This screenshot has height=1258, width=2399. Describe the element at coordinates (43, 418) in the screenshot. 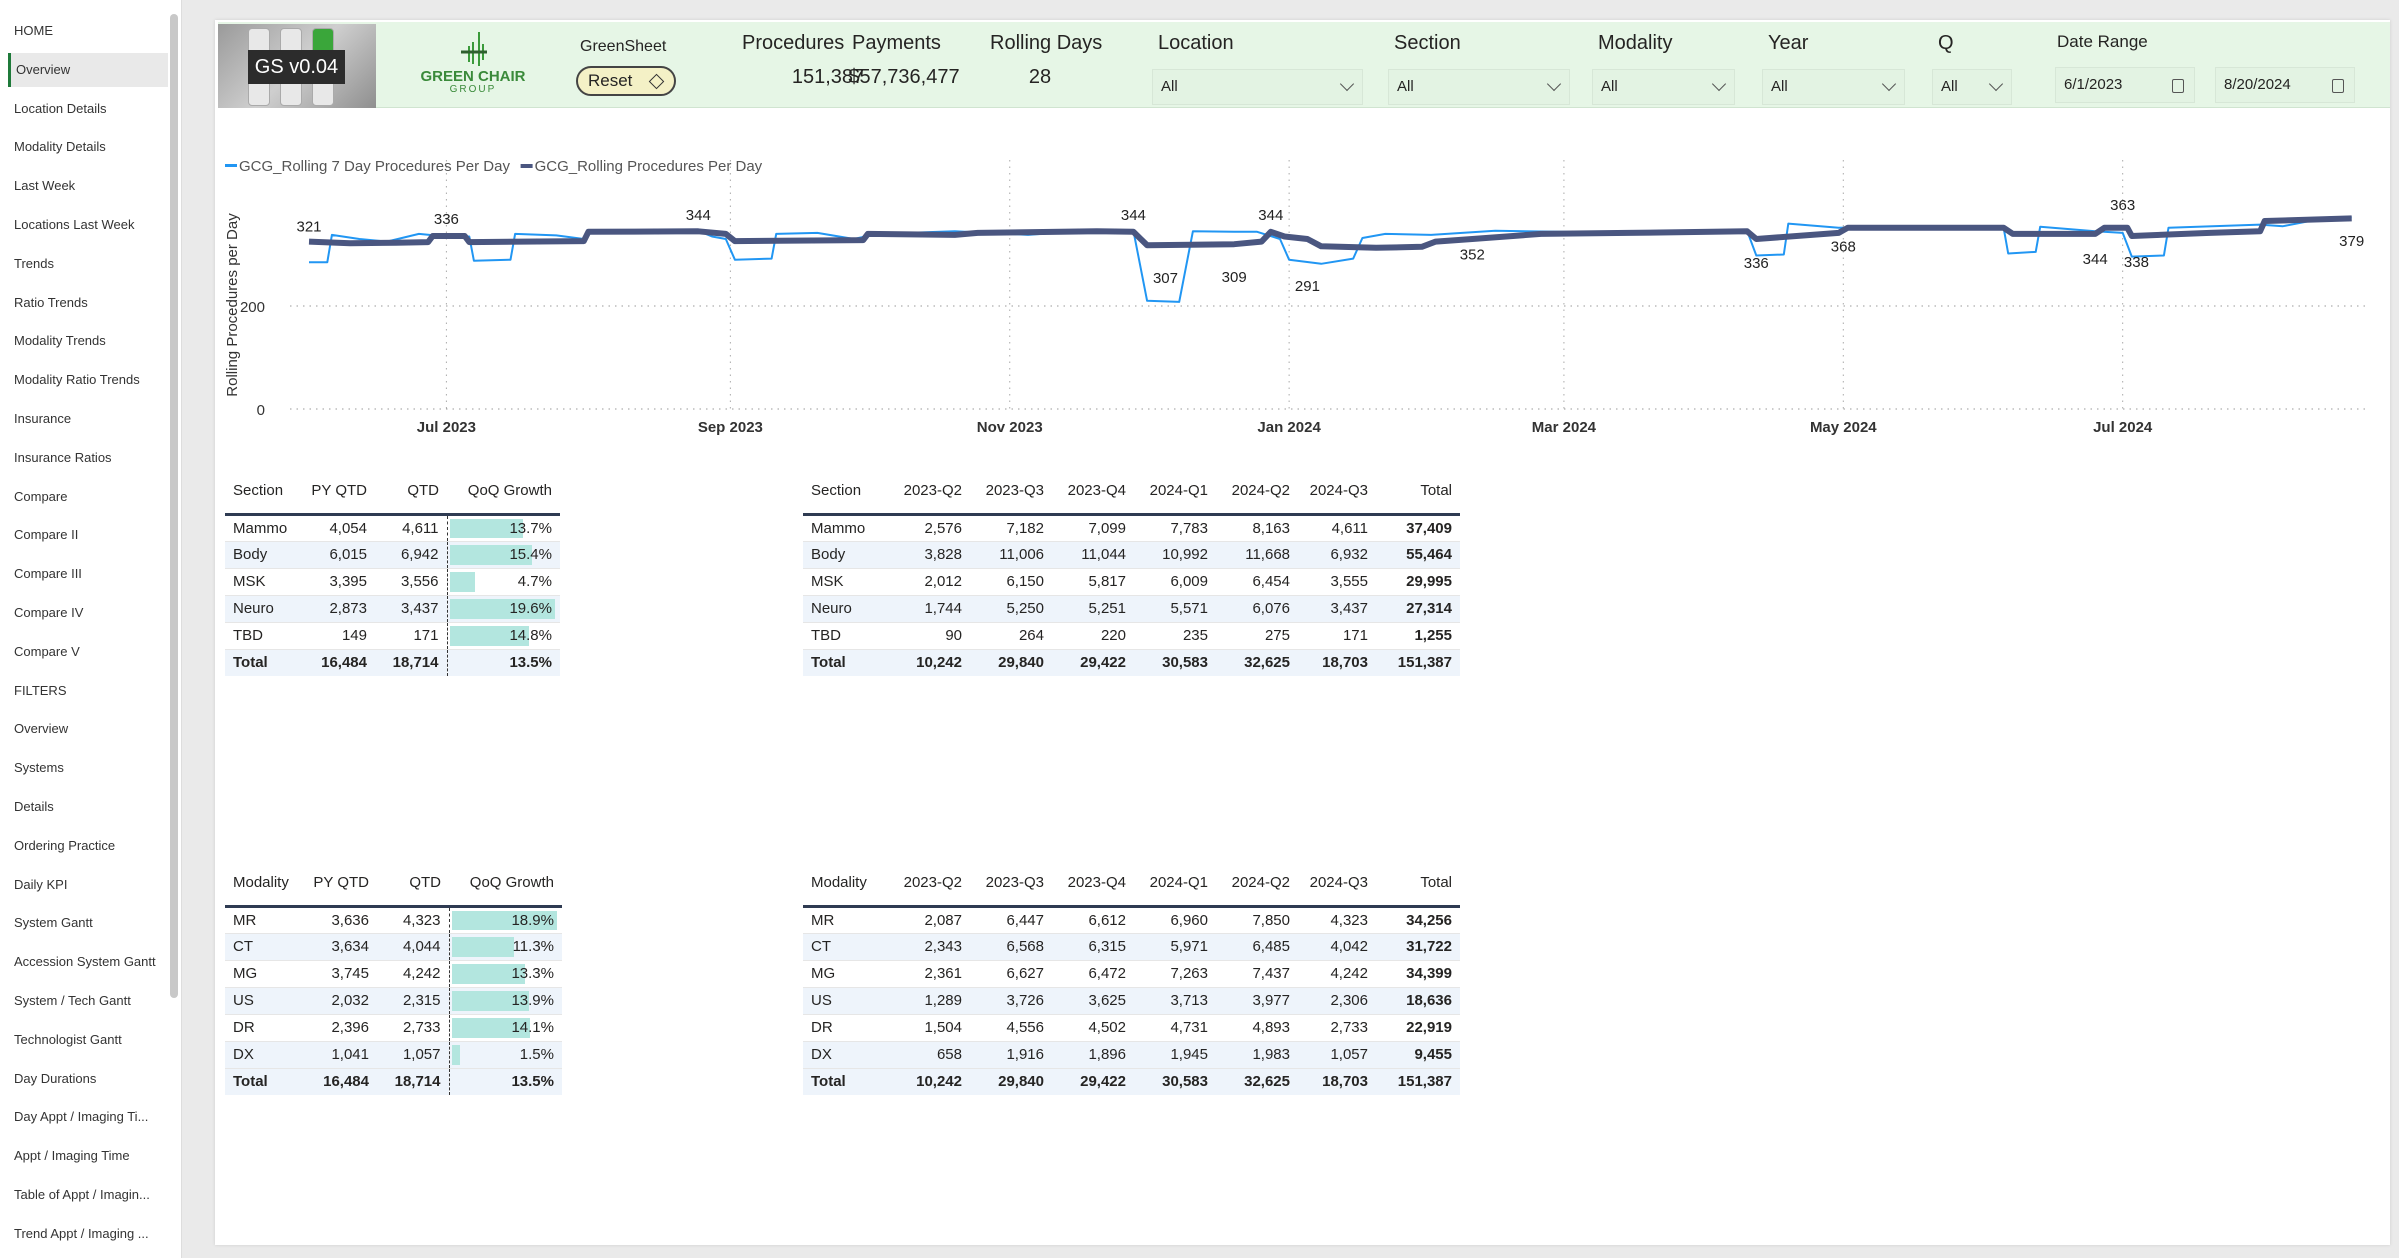

I see `sidebar-item-insurance: Insurance` at that location.